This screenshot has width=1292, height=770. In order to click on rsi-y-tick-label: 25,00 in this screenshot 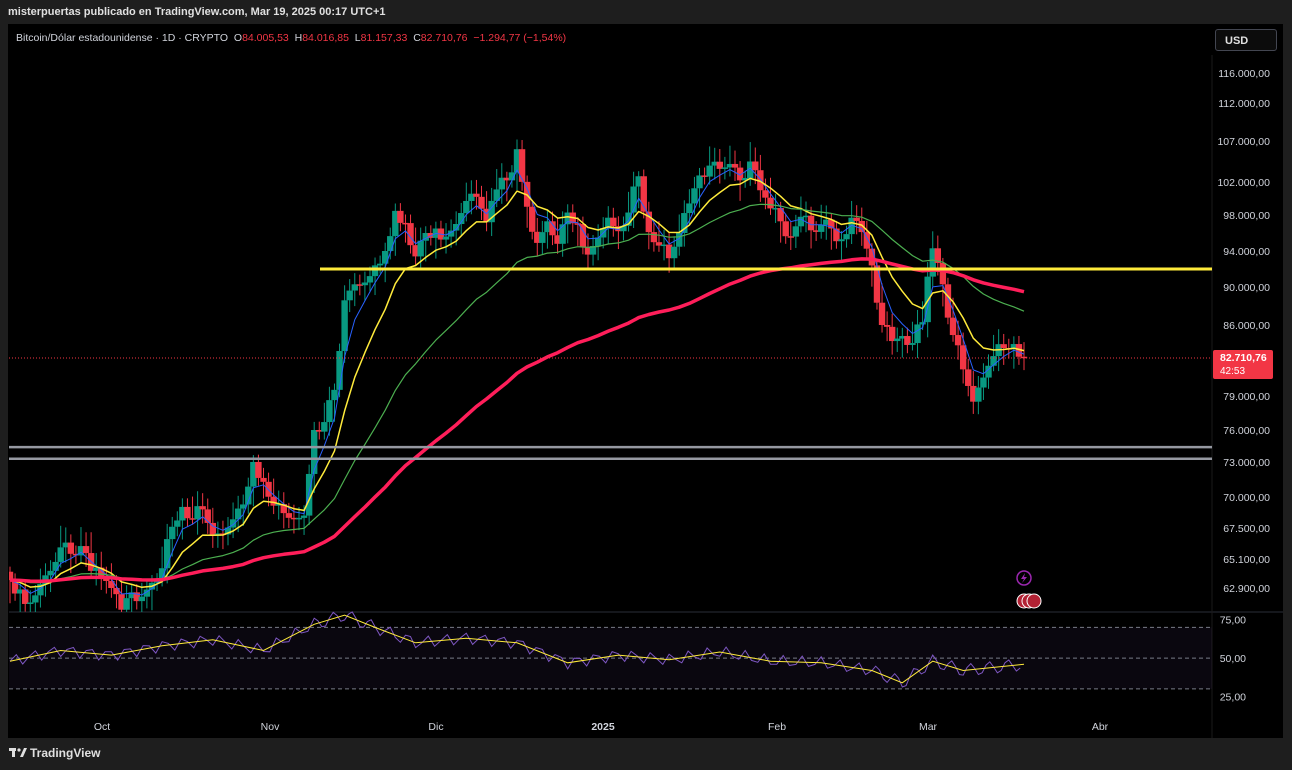, I will do `click(1233, 698)`.